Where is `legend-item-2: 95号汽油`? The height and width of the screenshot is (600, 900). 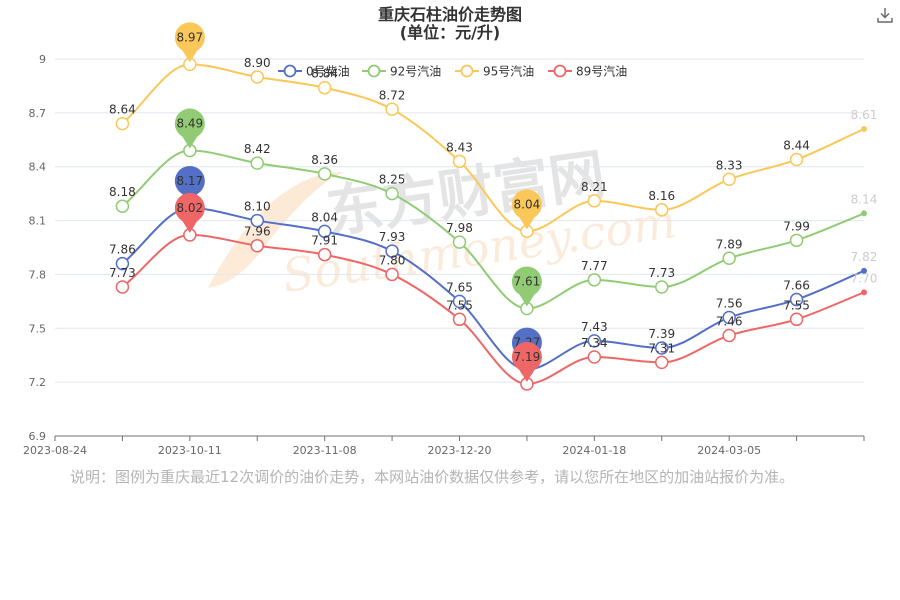
legend-item-2: 95号汽油 is located at coordinates (494, 71).